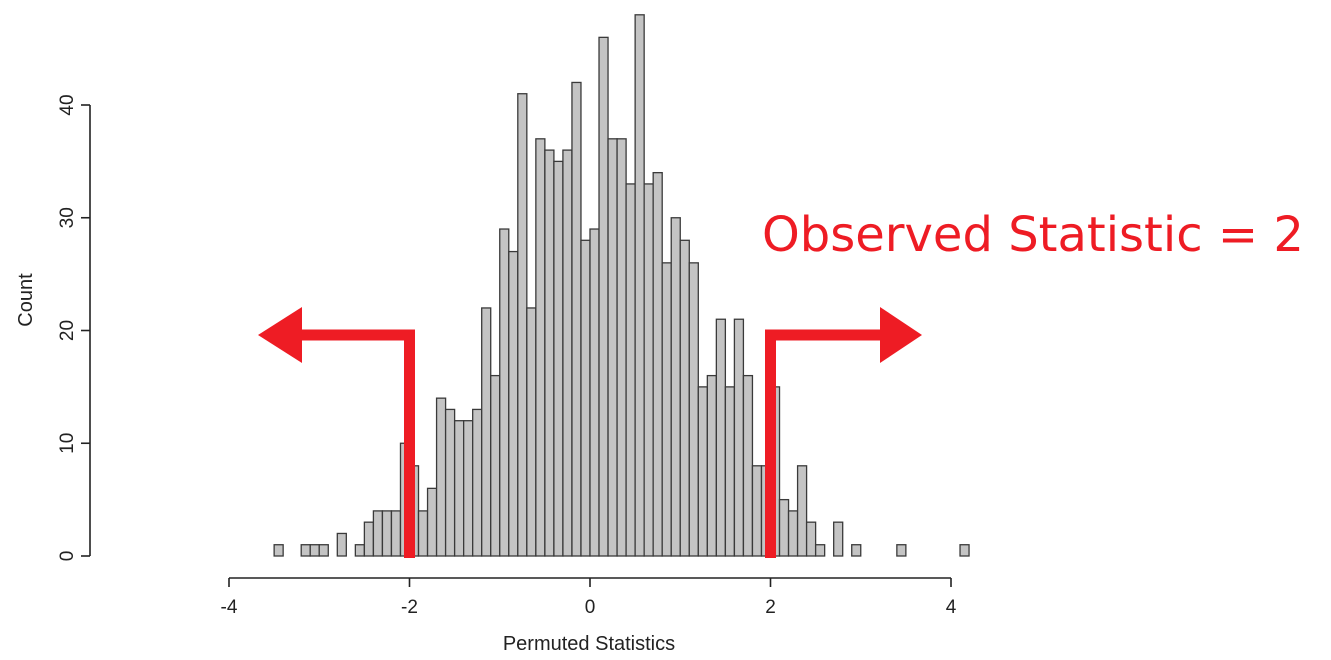  What do you see at coordinates (356, 443) in the screenshot?
I see `left-arrow-shaft` at bounding box center [356, 443].